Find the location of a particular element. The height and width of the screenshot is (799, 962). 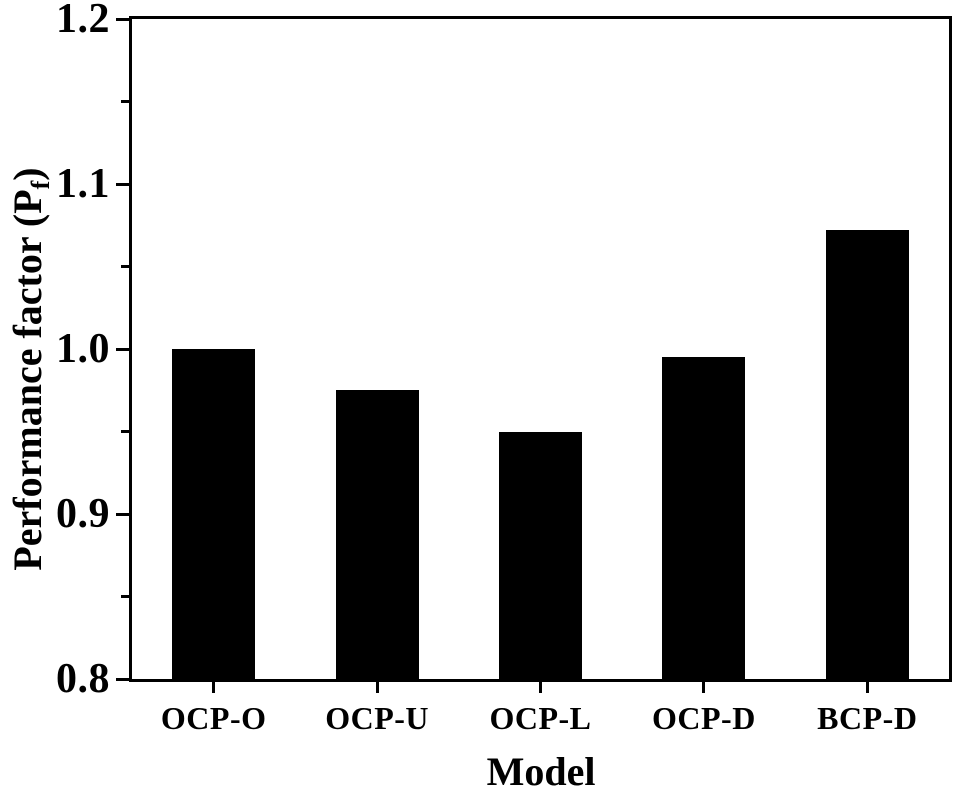

x-axis-title: Model is located at coordinates (541, 771).